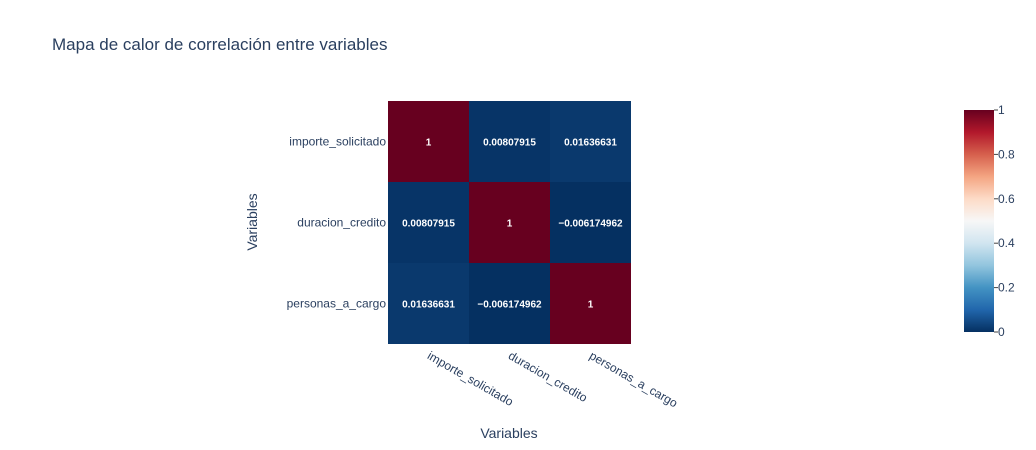 The width and height of the screenshot is (1036, 450). What do you see at coordinates (1006, 154) in the screenshot?
I see `colorbar-tick-label: 0.8` at bounding box center [1006, 154].